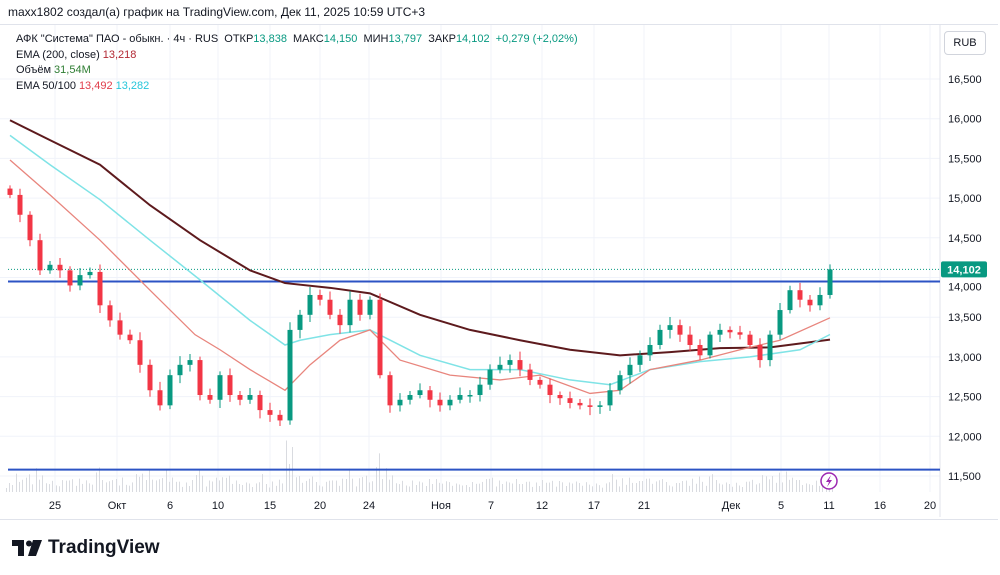 This screenshot has width=1000, height=575. I want to click on time-tick-label: 11, so click(828, 506).